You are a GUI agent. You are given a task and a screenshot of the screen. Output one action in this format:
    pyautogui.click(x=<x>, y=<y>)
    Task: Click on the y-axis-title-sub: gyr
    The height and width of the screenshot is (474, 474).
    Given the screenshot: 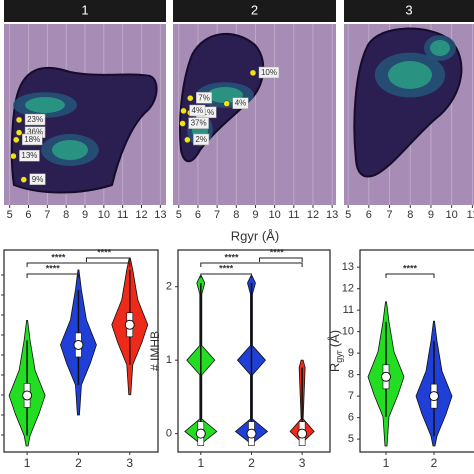 What is the action you would take?
    pyautogui.click(x=339, y=356)
    